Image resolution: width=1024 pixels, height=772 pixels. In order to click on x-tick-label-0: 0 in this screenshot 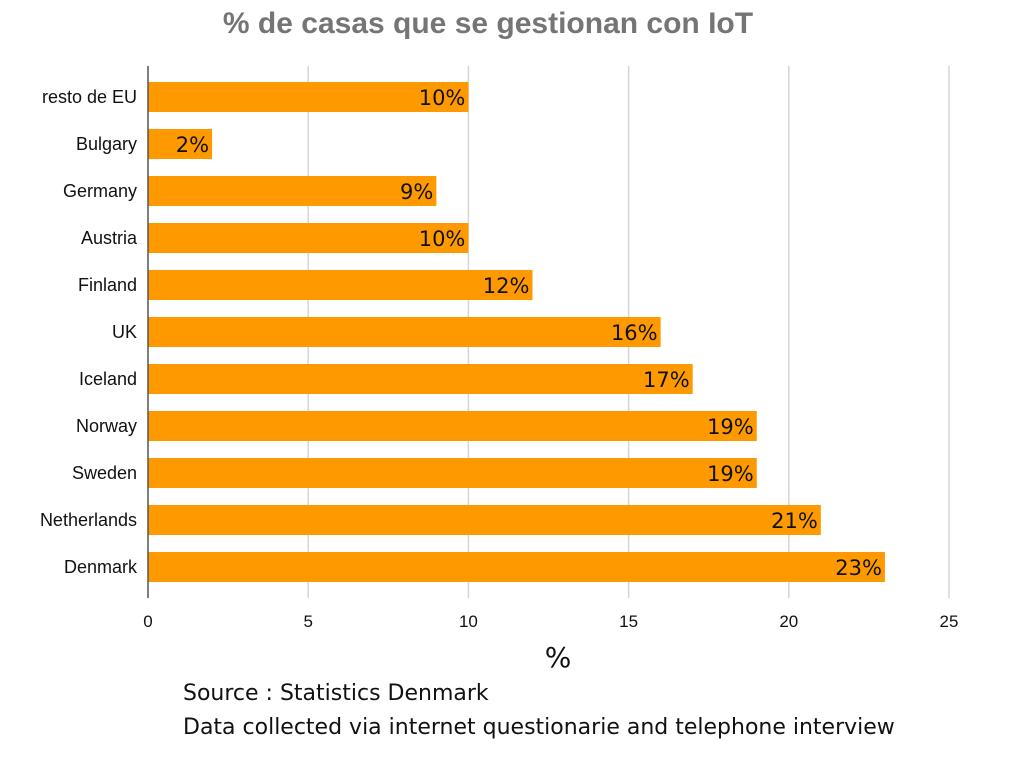, I will do `click(147, 621)`.